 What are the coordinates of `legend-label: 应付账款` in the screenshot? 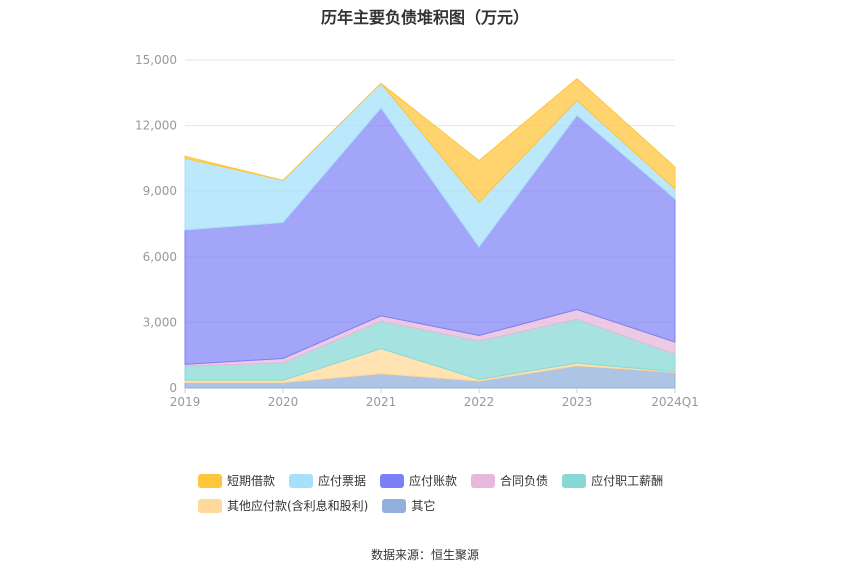 It's located at (433, 481).